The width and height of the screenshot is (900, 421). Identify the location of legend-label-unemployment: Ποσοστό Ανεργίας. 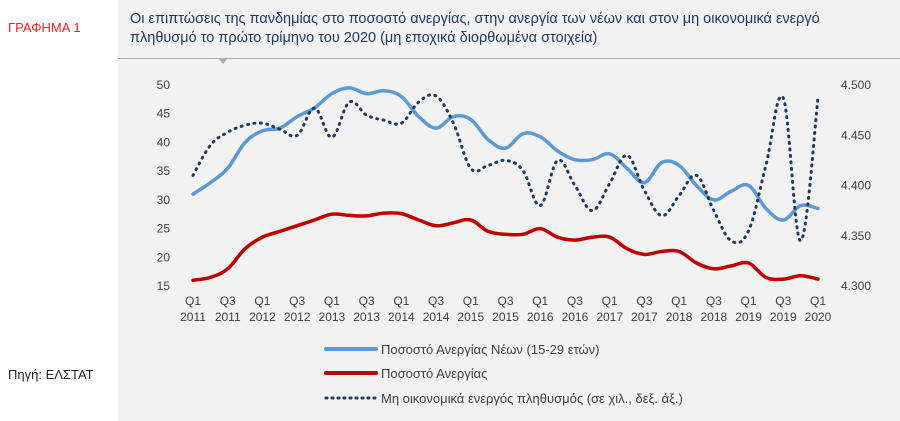
(434, 373).